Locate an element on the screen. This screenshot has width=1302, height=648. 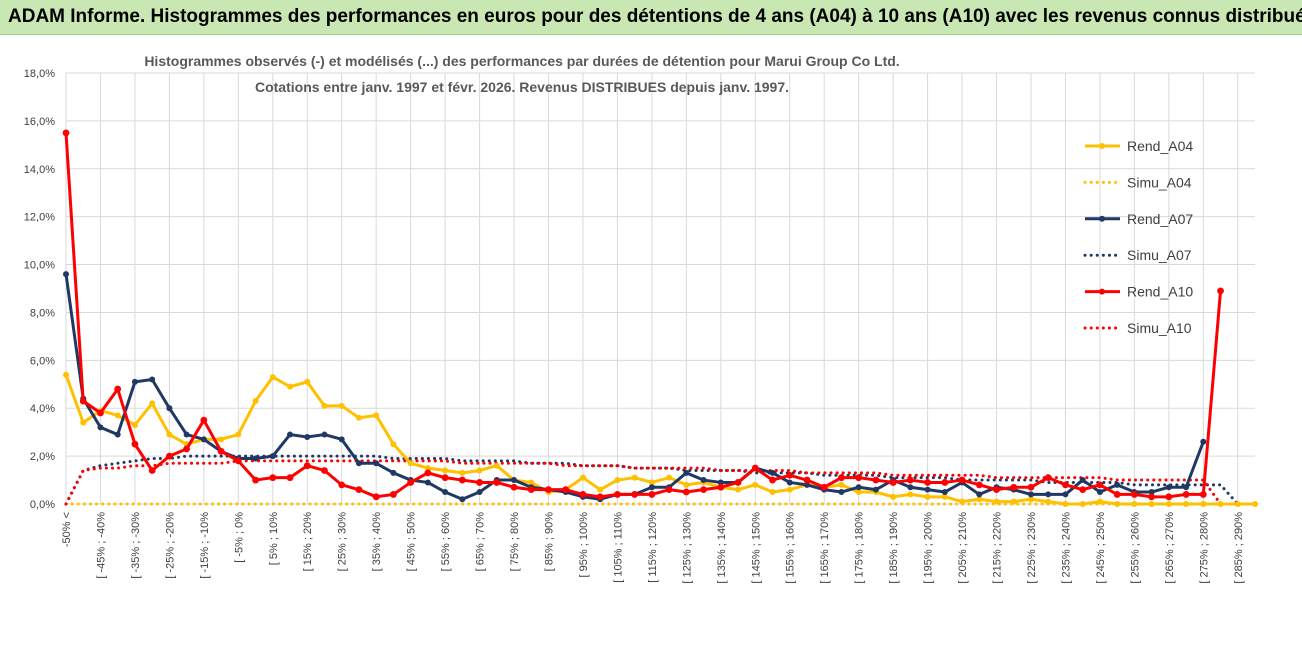
legend-item-simu-a07: Simu_A07 is located at coordinates (1137, 255).